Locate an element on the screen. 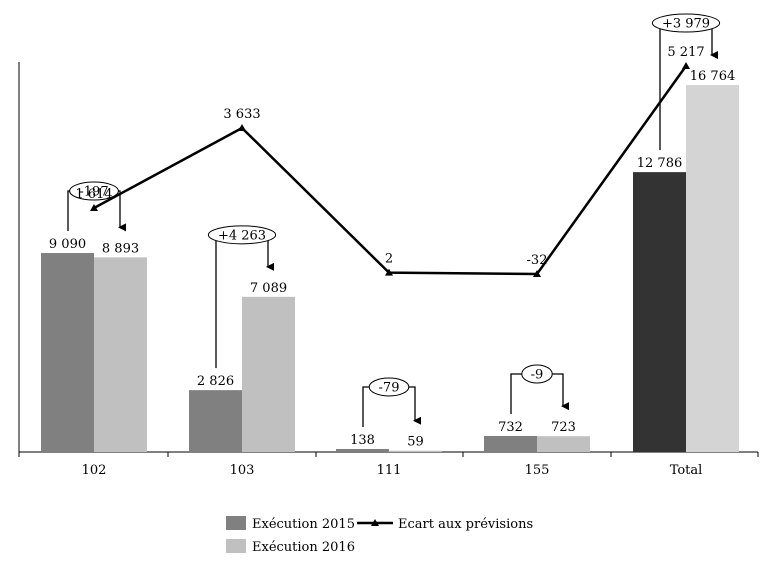 Image resolution: width=776 pixels, height=565 pixels. variance-label: +3 979 is located at coordinates (686, 24).